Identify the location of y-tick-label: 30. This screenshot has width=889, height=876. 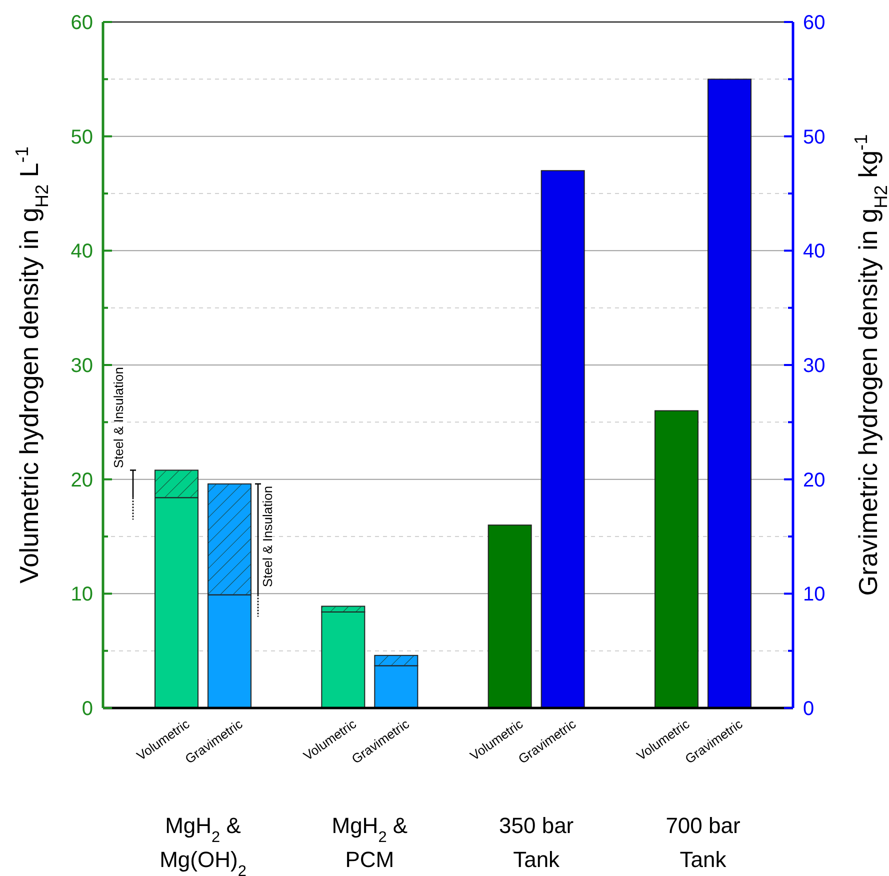
(81, 366).